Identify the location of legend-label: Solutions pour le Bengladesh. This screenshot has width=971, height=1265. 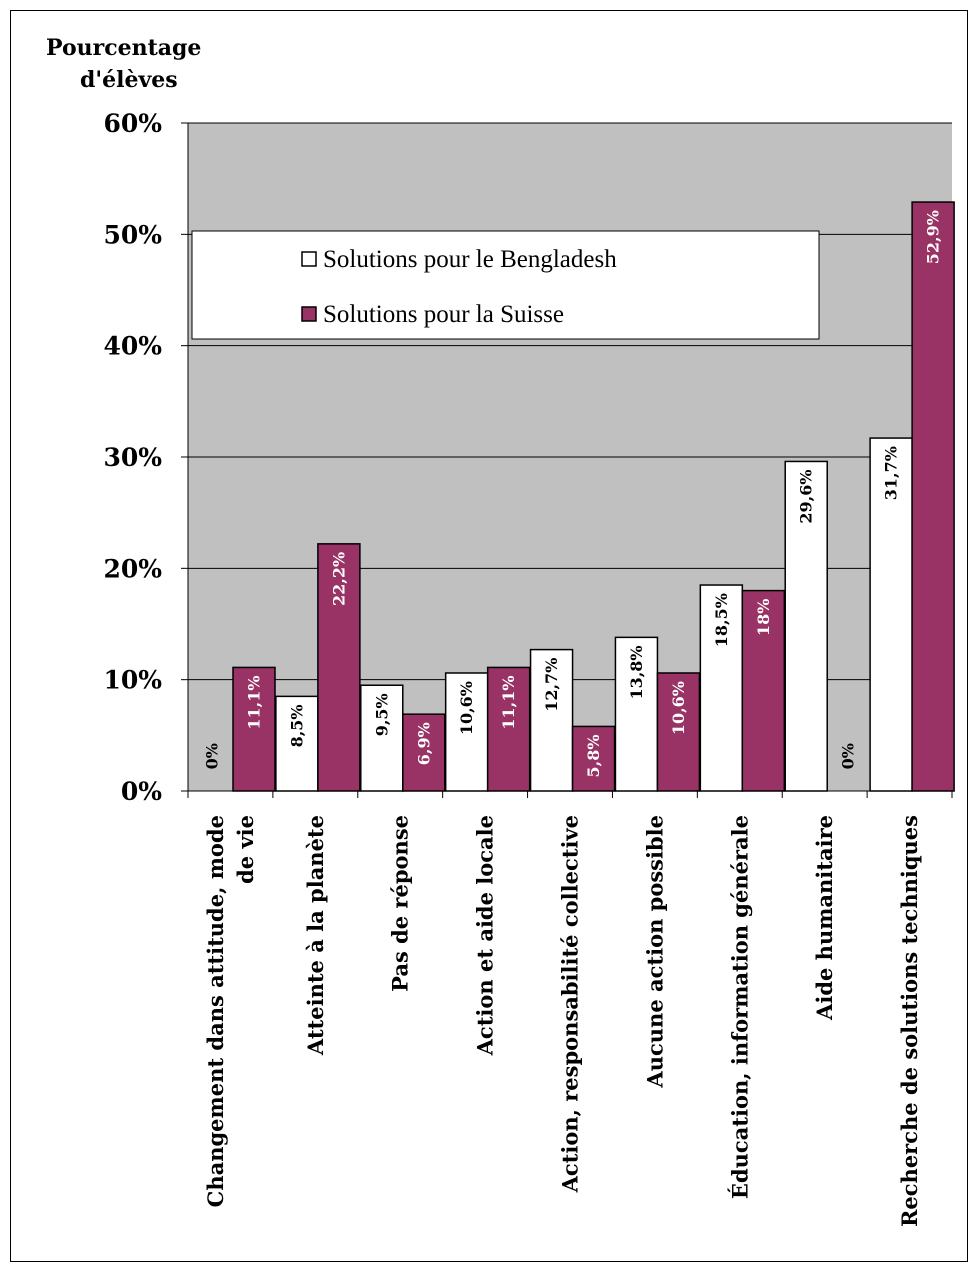
(470, 259).